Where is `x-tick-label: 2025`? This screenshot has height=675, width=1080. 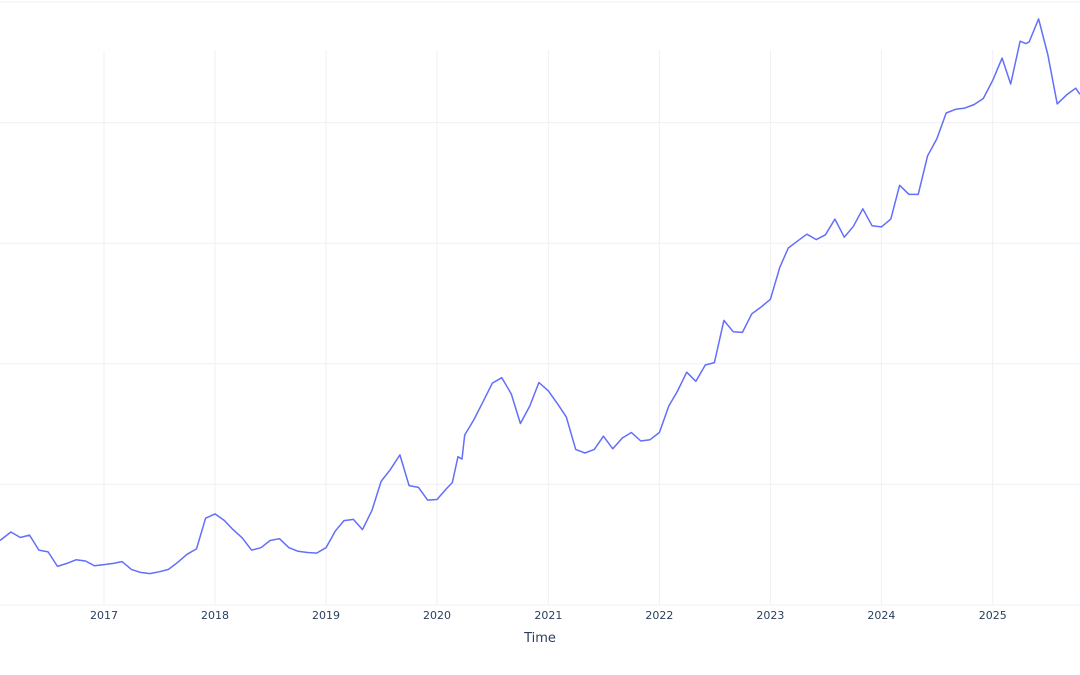 x-tick-label: 2025 is located at coordinates (993, 615).